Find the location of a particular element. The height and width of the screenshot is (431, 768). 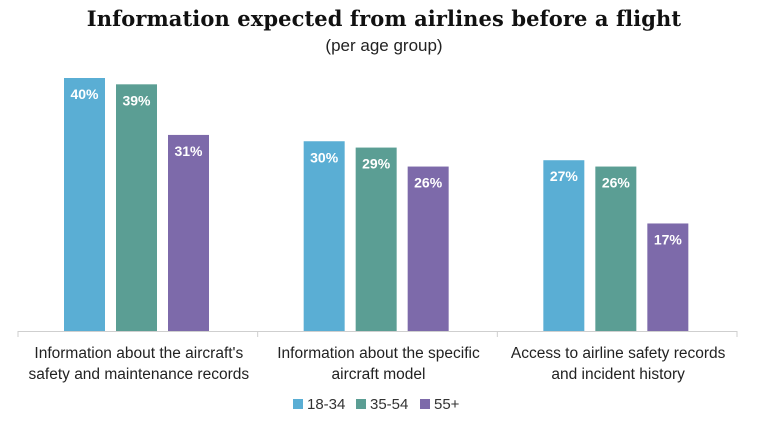

bar-35-54-cat2 is located at coordinates (376, 239).